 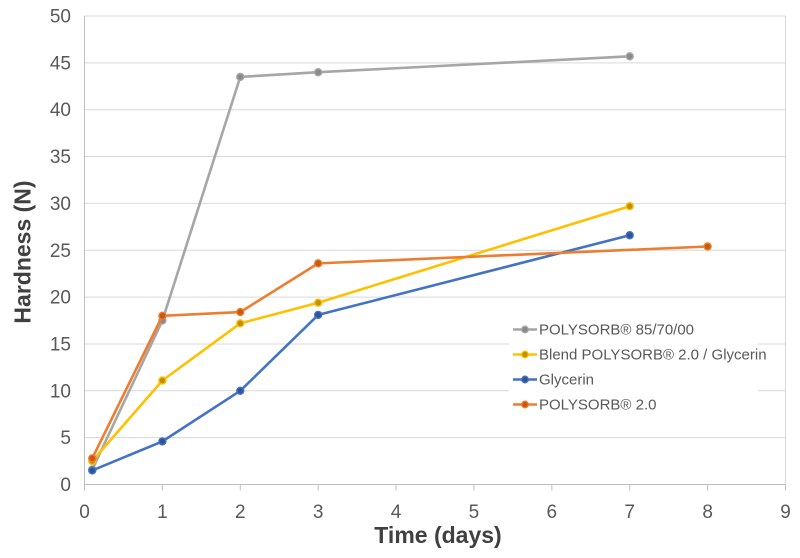 What do you see at coordinates (162, 380) in the screenshot?
I see `data-point-blend-polysorb-2-0-glycerin-x1` at bounding box center [162, 380].